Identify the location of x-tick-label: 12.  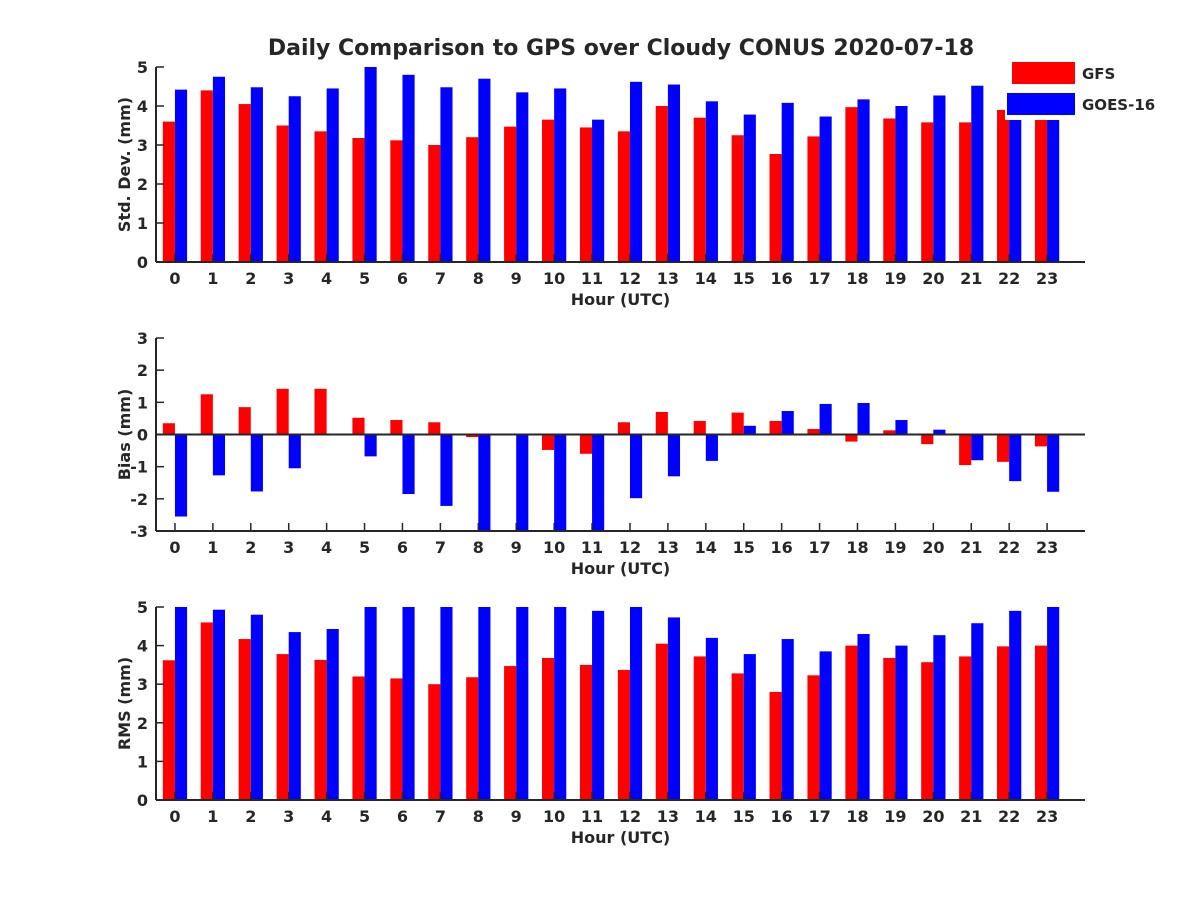
(630, 278).